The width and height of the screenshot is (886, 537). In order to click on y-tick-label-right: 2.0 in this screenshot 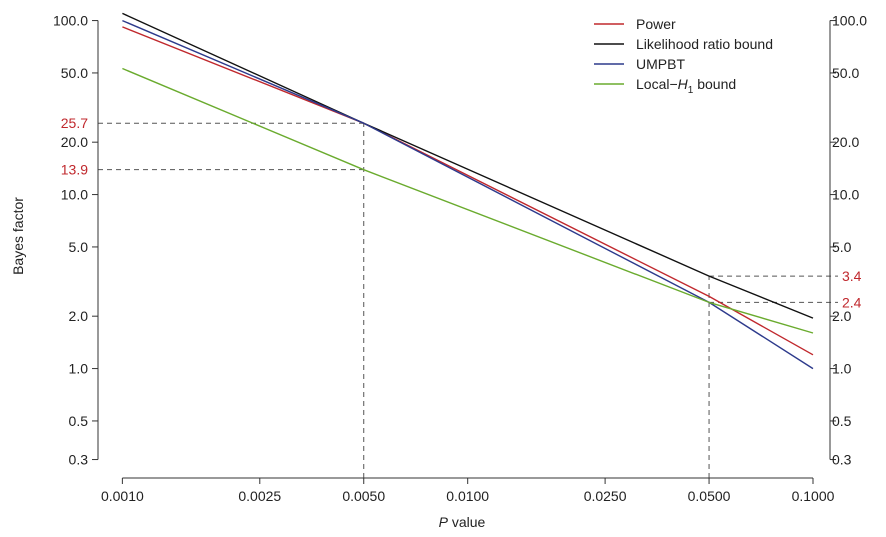, I will do `click(842, 316)`.